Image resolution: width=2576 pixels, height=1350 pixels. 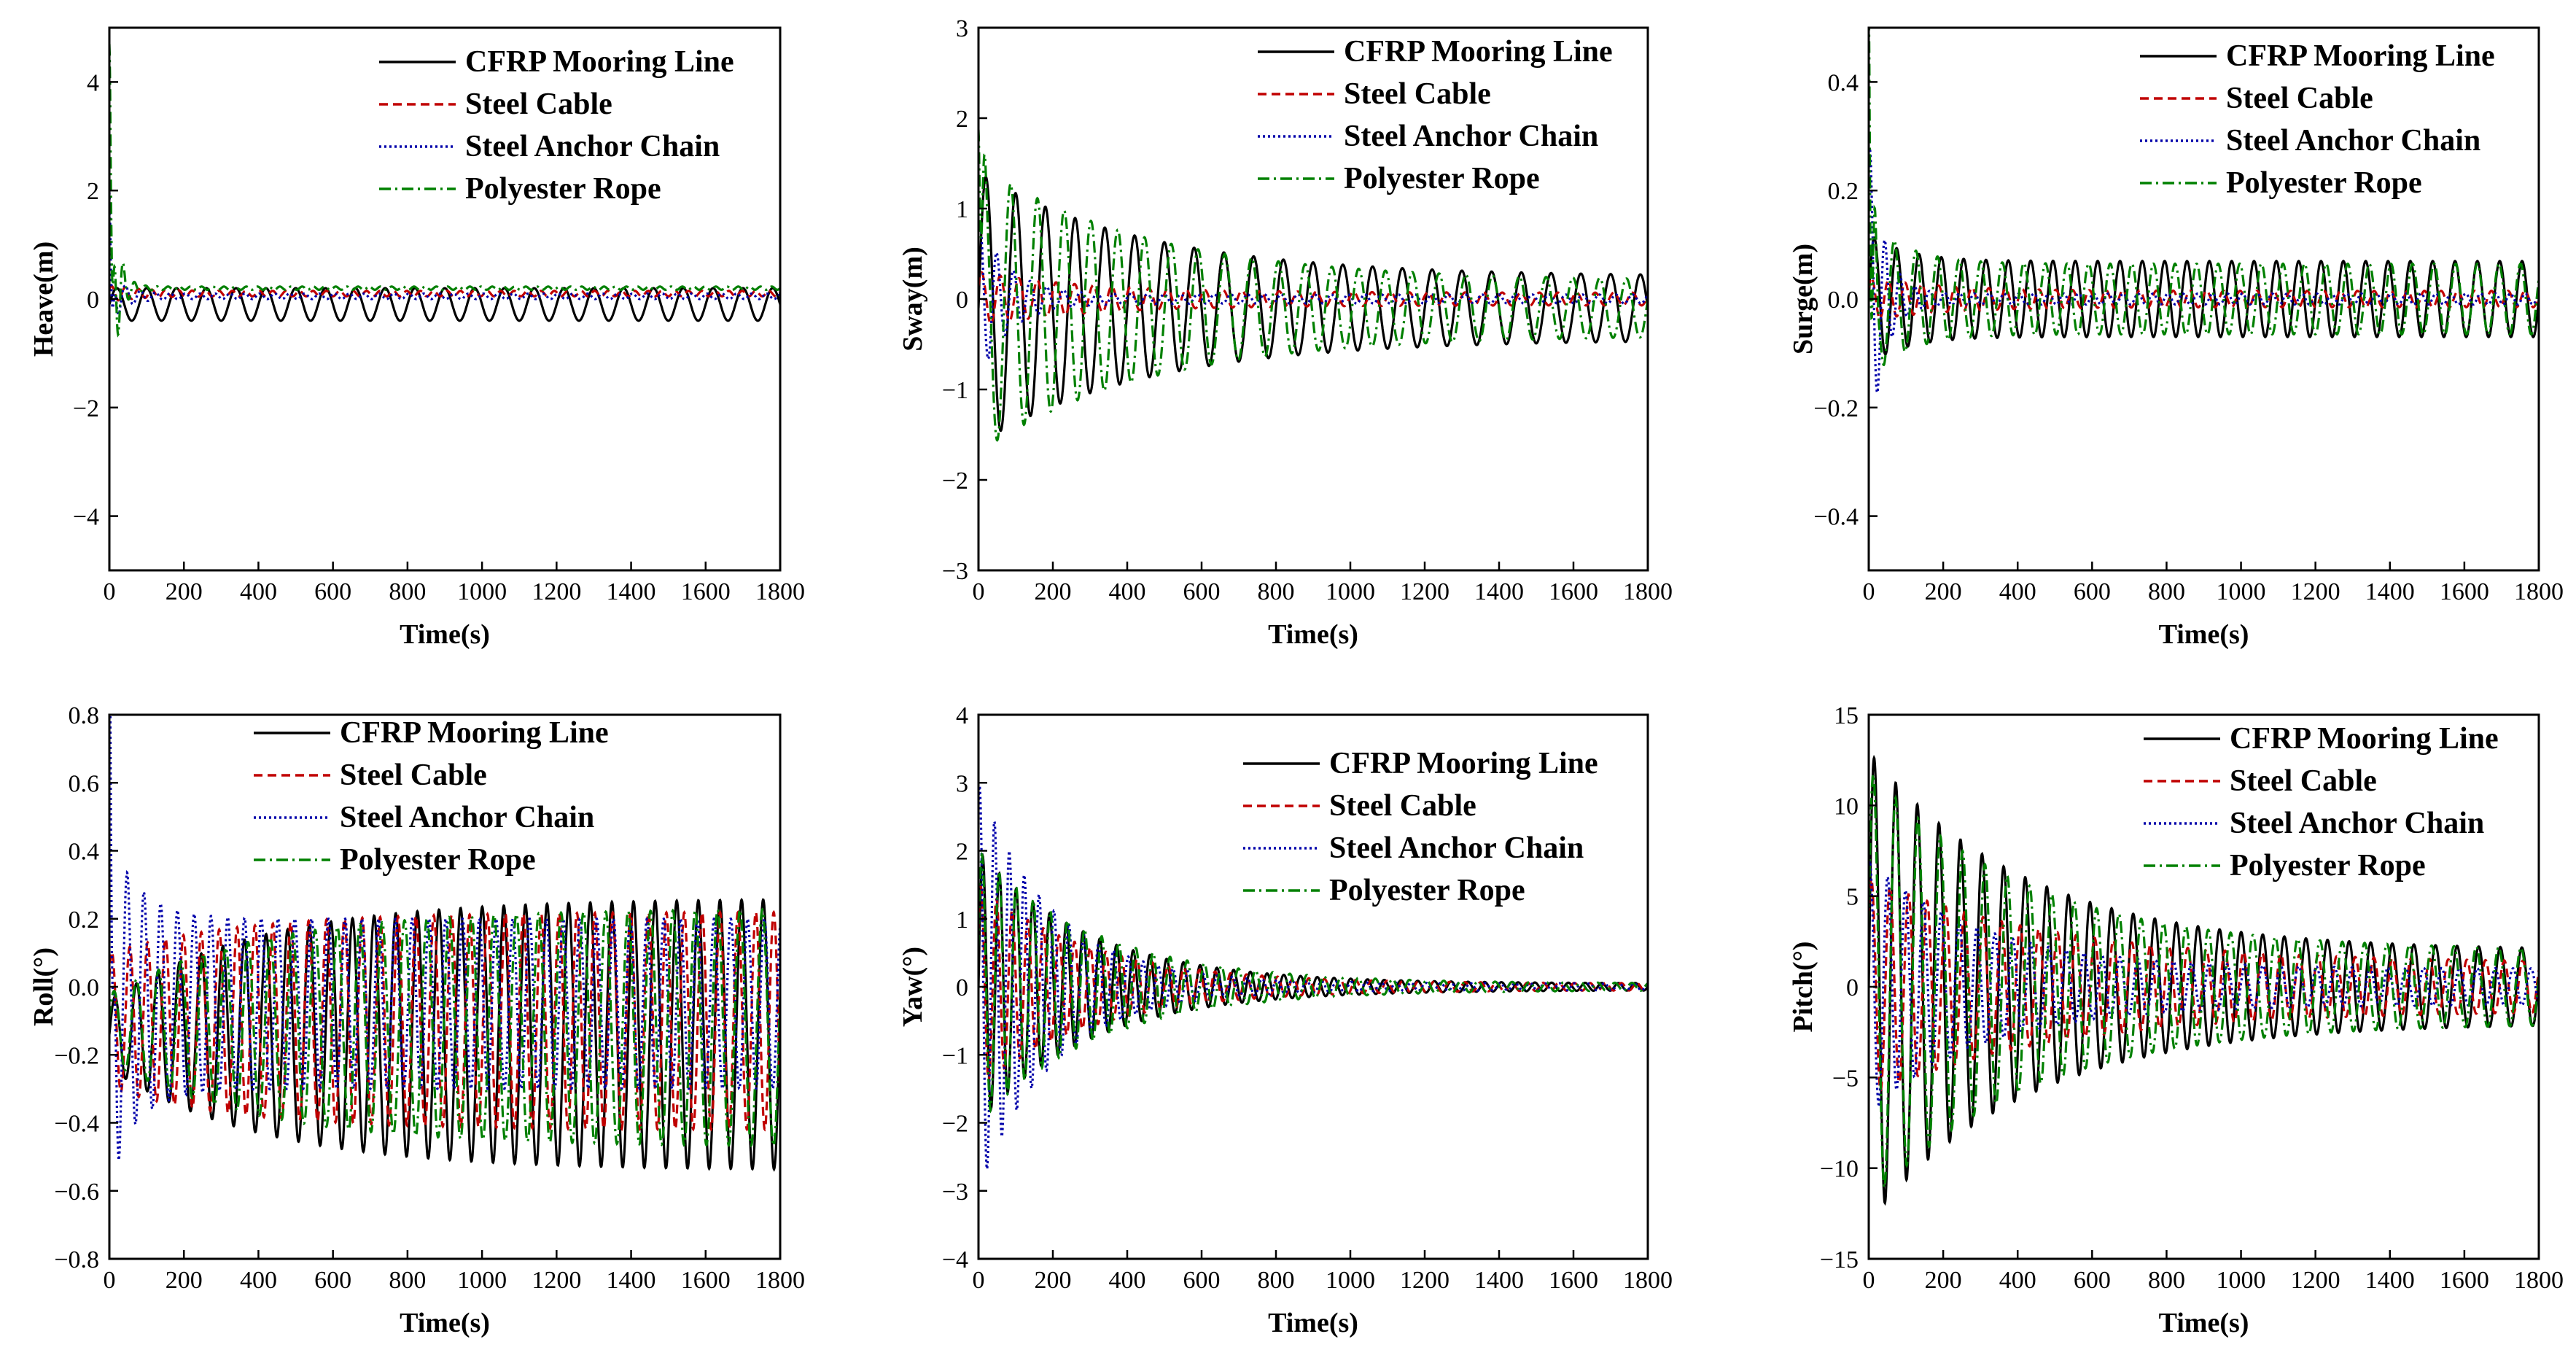 I want to click on y-tick-label: −3, so click(x=955, y=572).